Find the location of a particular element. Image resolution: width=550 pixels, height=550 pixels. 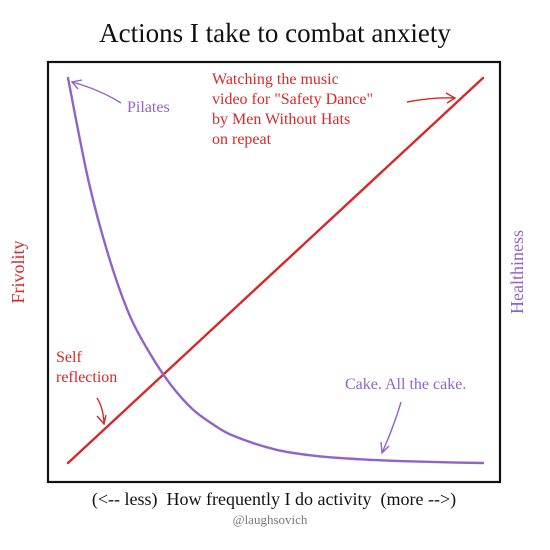

annotation-text: Pilates is located at coordinates (148, 107).